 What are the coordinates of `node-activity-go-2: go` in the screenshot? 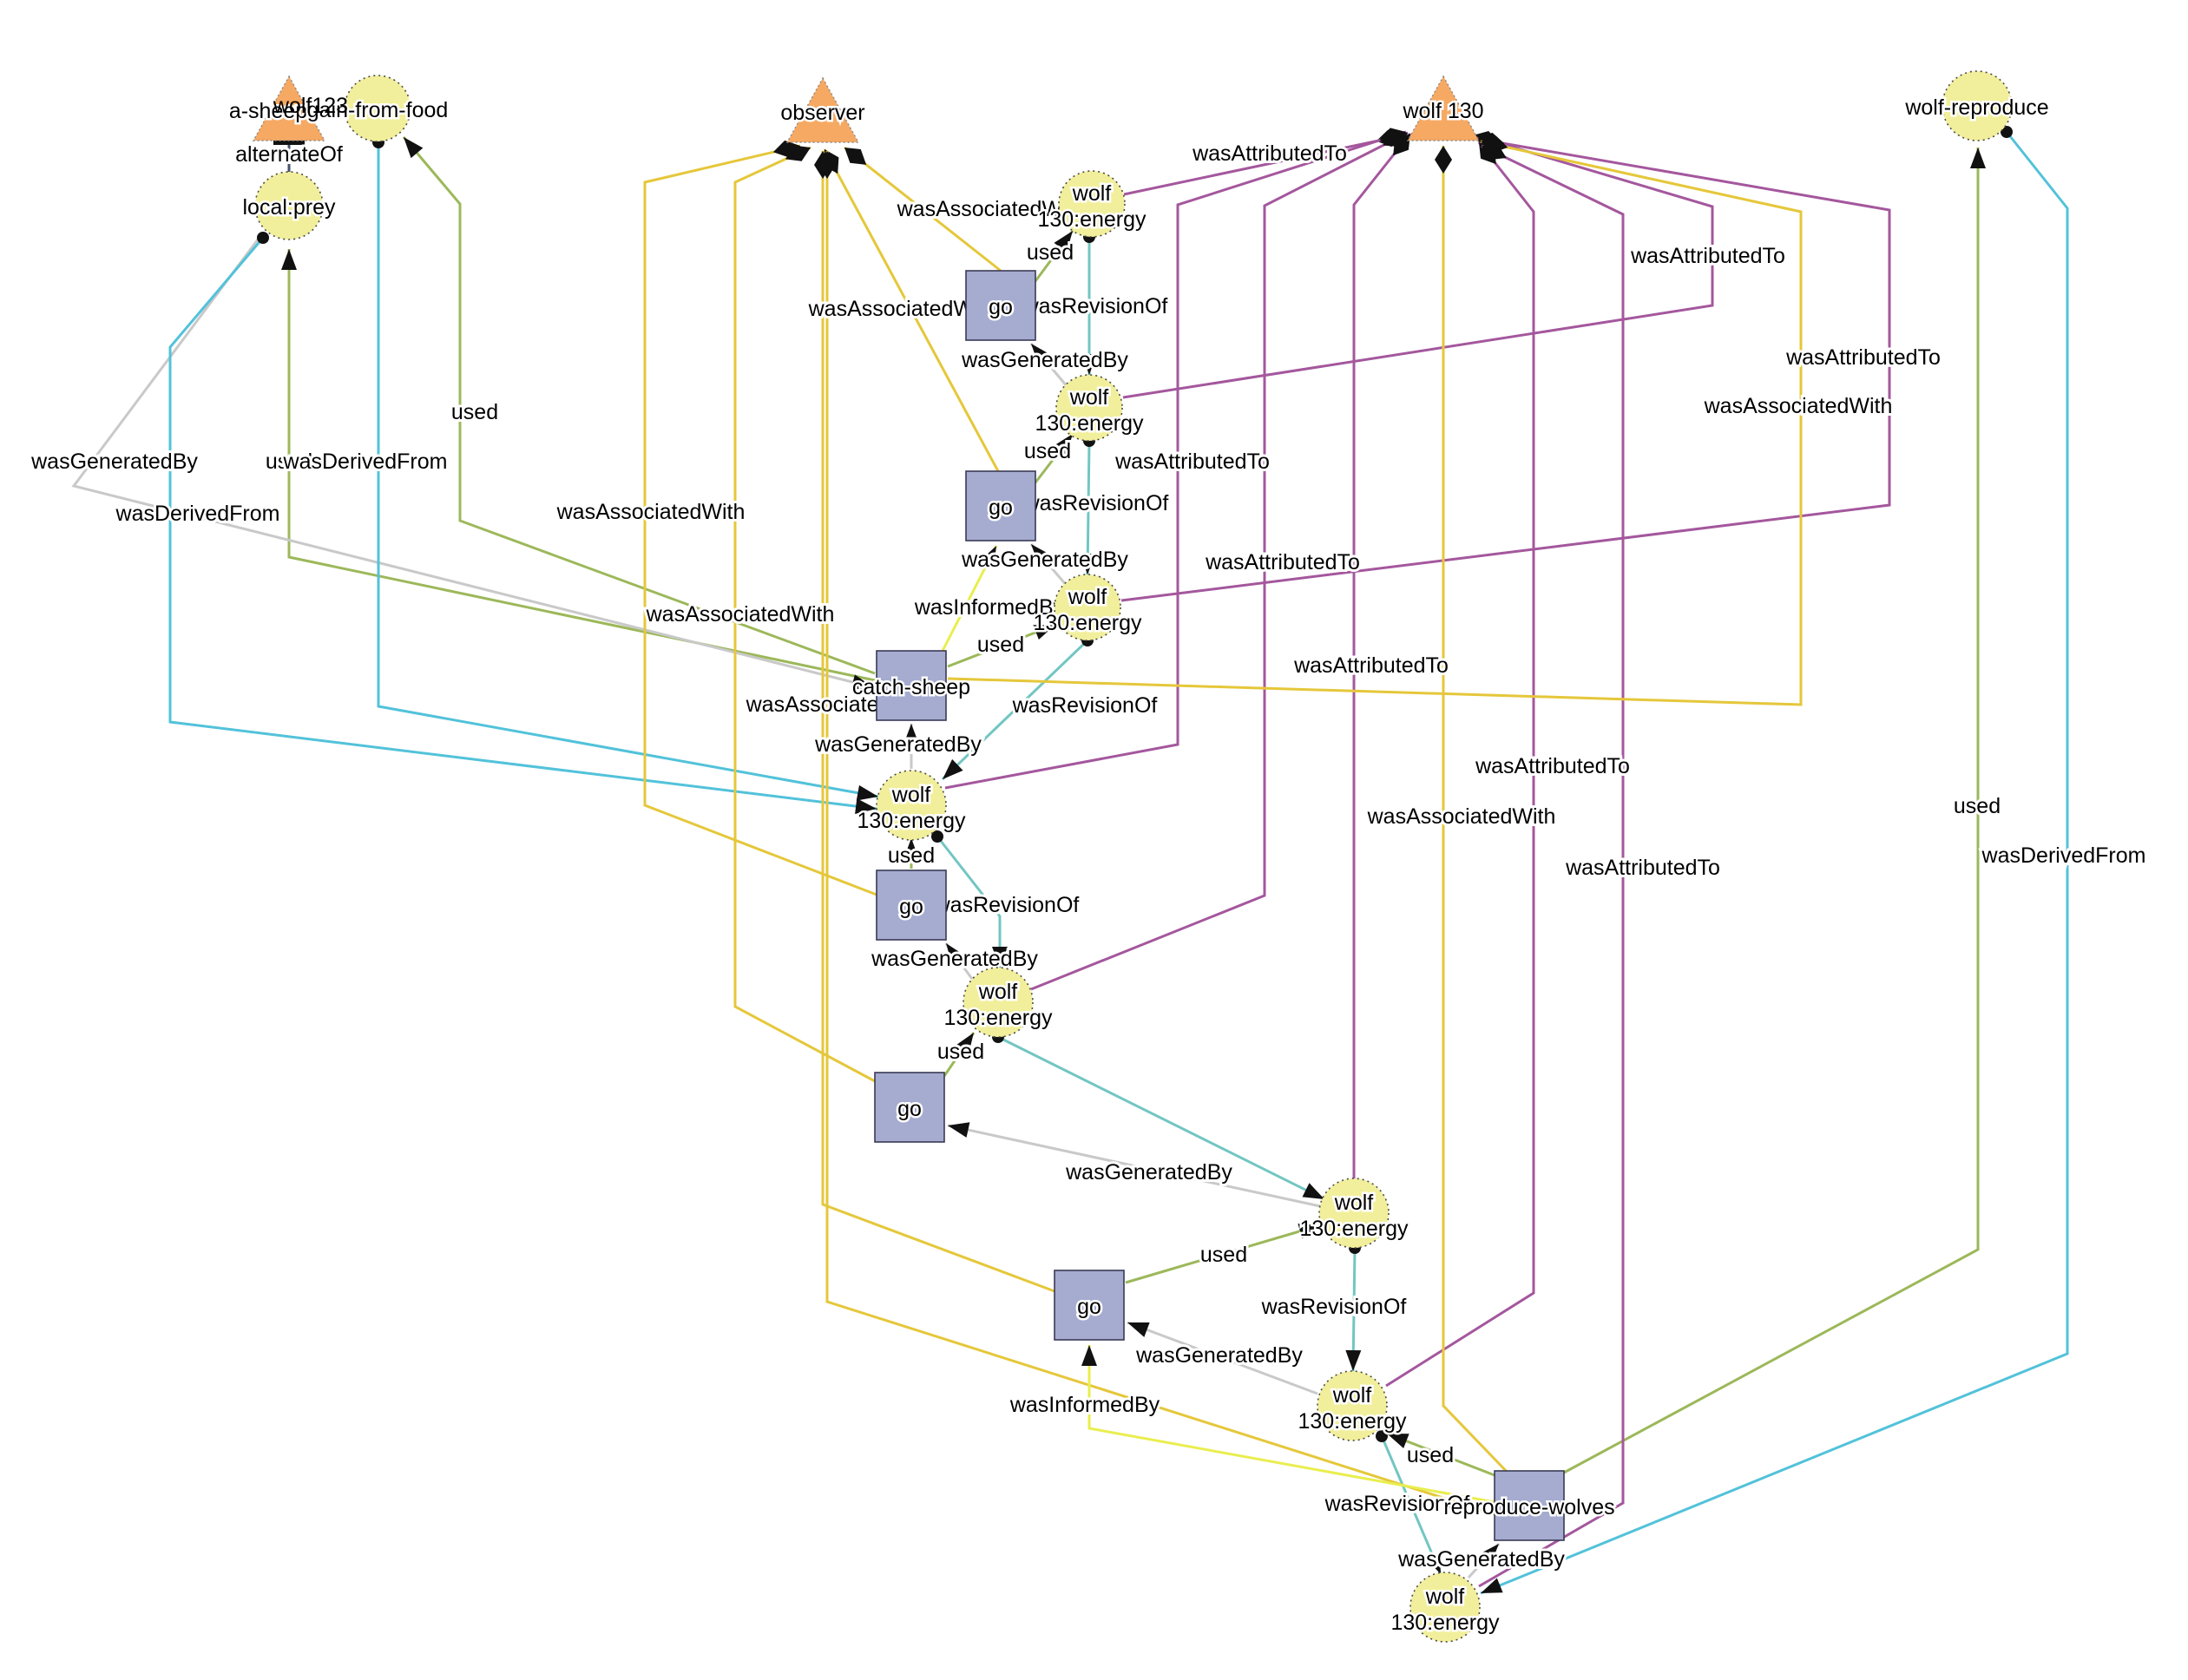 It's located at (1001, 505).